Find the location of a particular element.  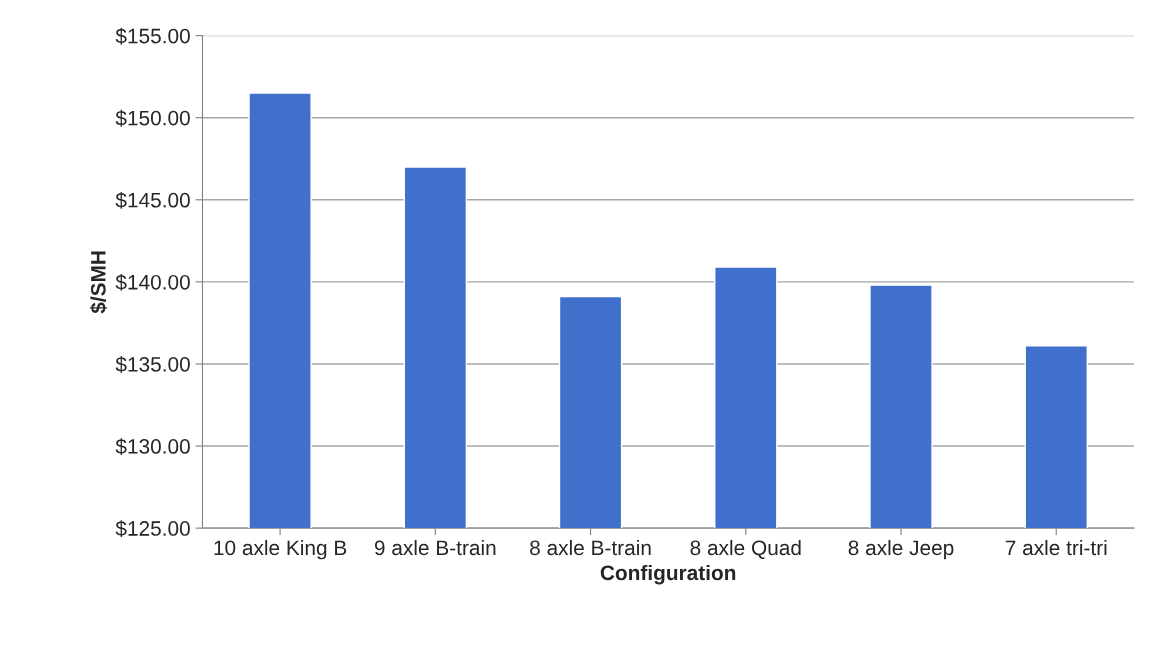

y-tick-label: $135.00 is located at coordinates (152, 364).